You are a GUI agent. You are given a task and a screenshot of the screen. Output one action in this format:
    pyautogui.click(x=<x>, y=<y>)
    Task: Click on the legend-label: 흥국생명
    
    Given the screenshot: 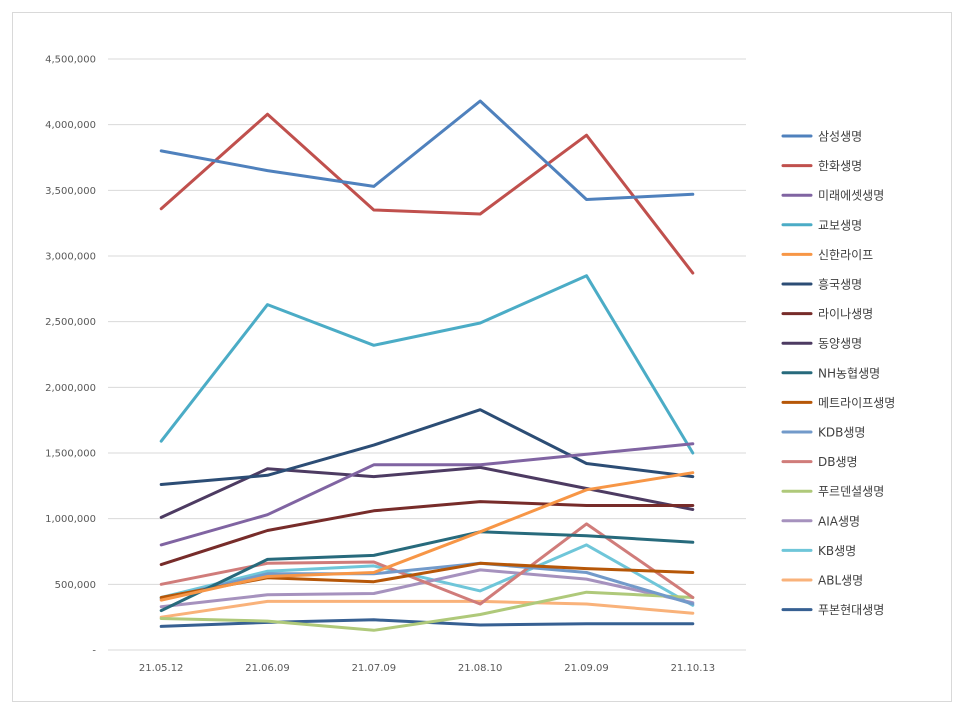 What is the action you would take?
    pyautogui.click(x=840, y=285)
    